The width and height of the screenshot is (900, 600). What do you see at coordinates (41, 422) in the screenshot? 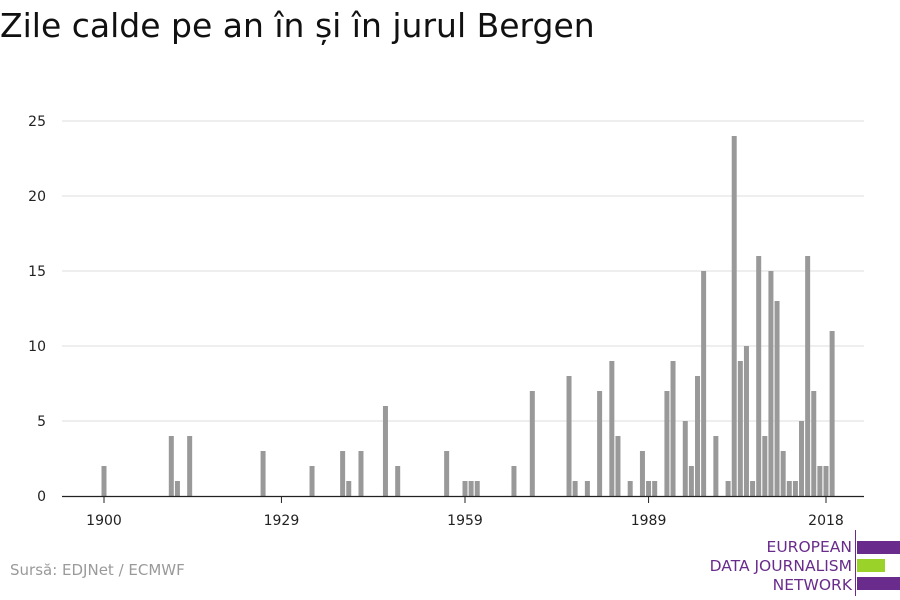
I see `y-tick-label: 5` at bounding box center [41, 422].